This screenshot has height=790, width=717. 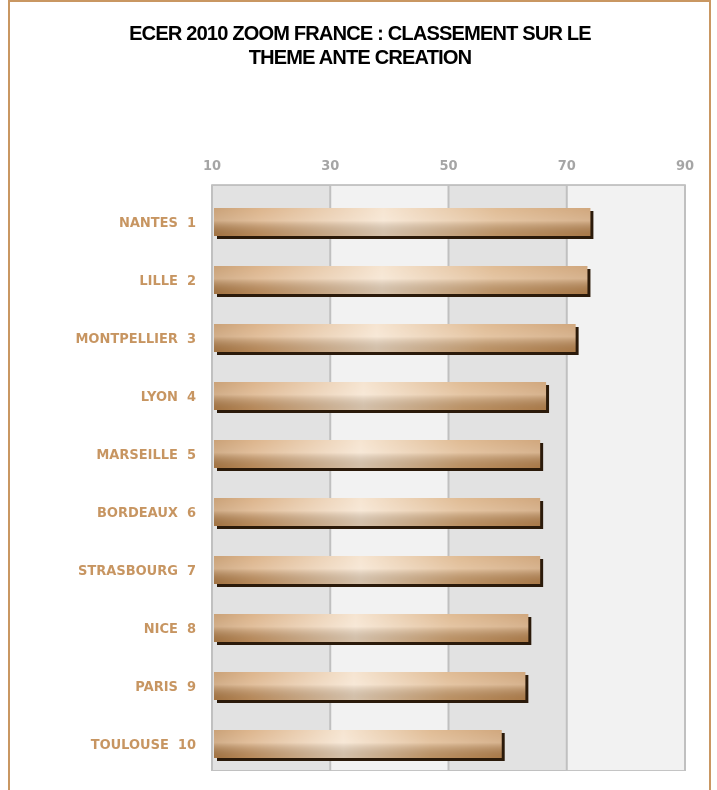 What do you see at coordinates (137, 571) in the screenshot?
I see `category-label: STRASBOURG 7` at bounding box center [137, 571].